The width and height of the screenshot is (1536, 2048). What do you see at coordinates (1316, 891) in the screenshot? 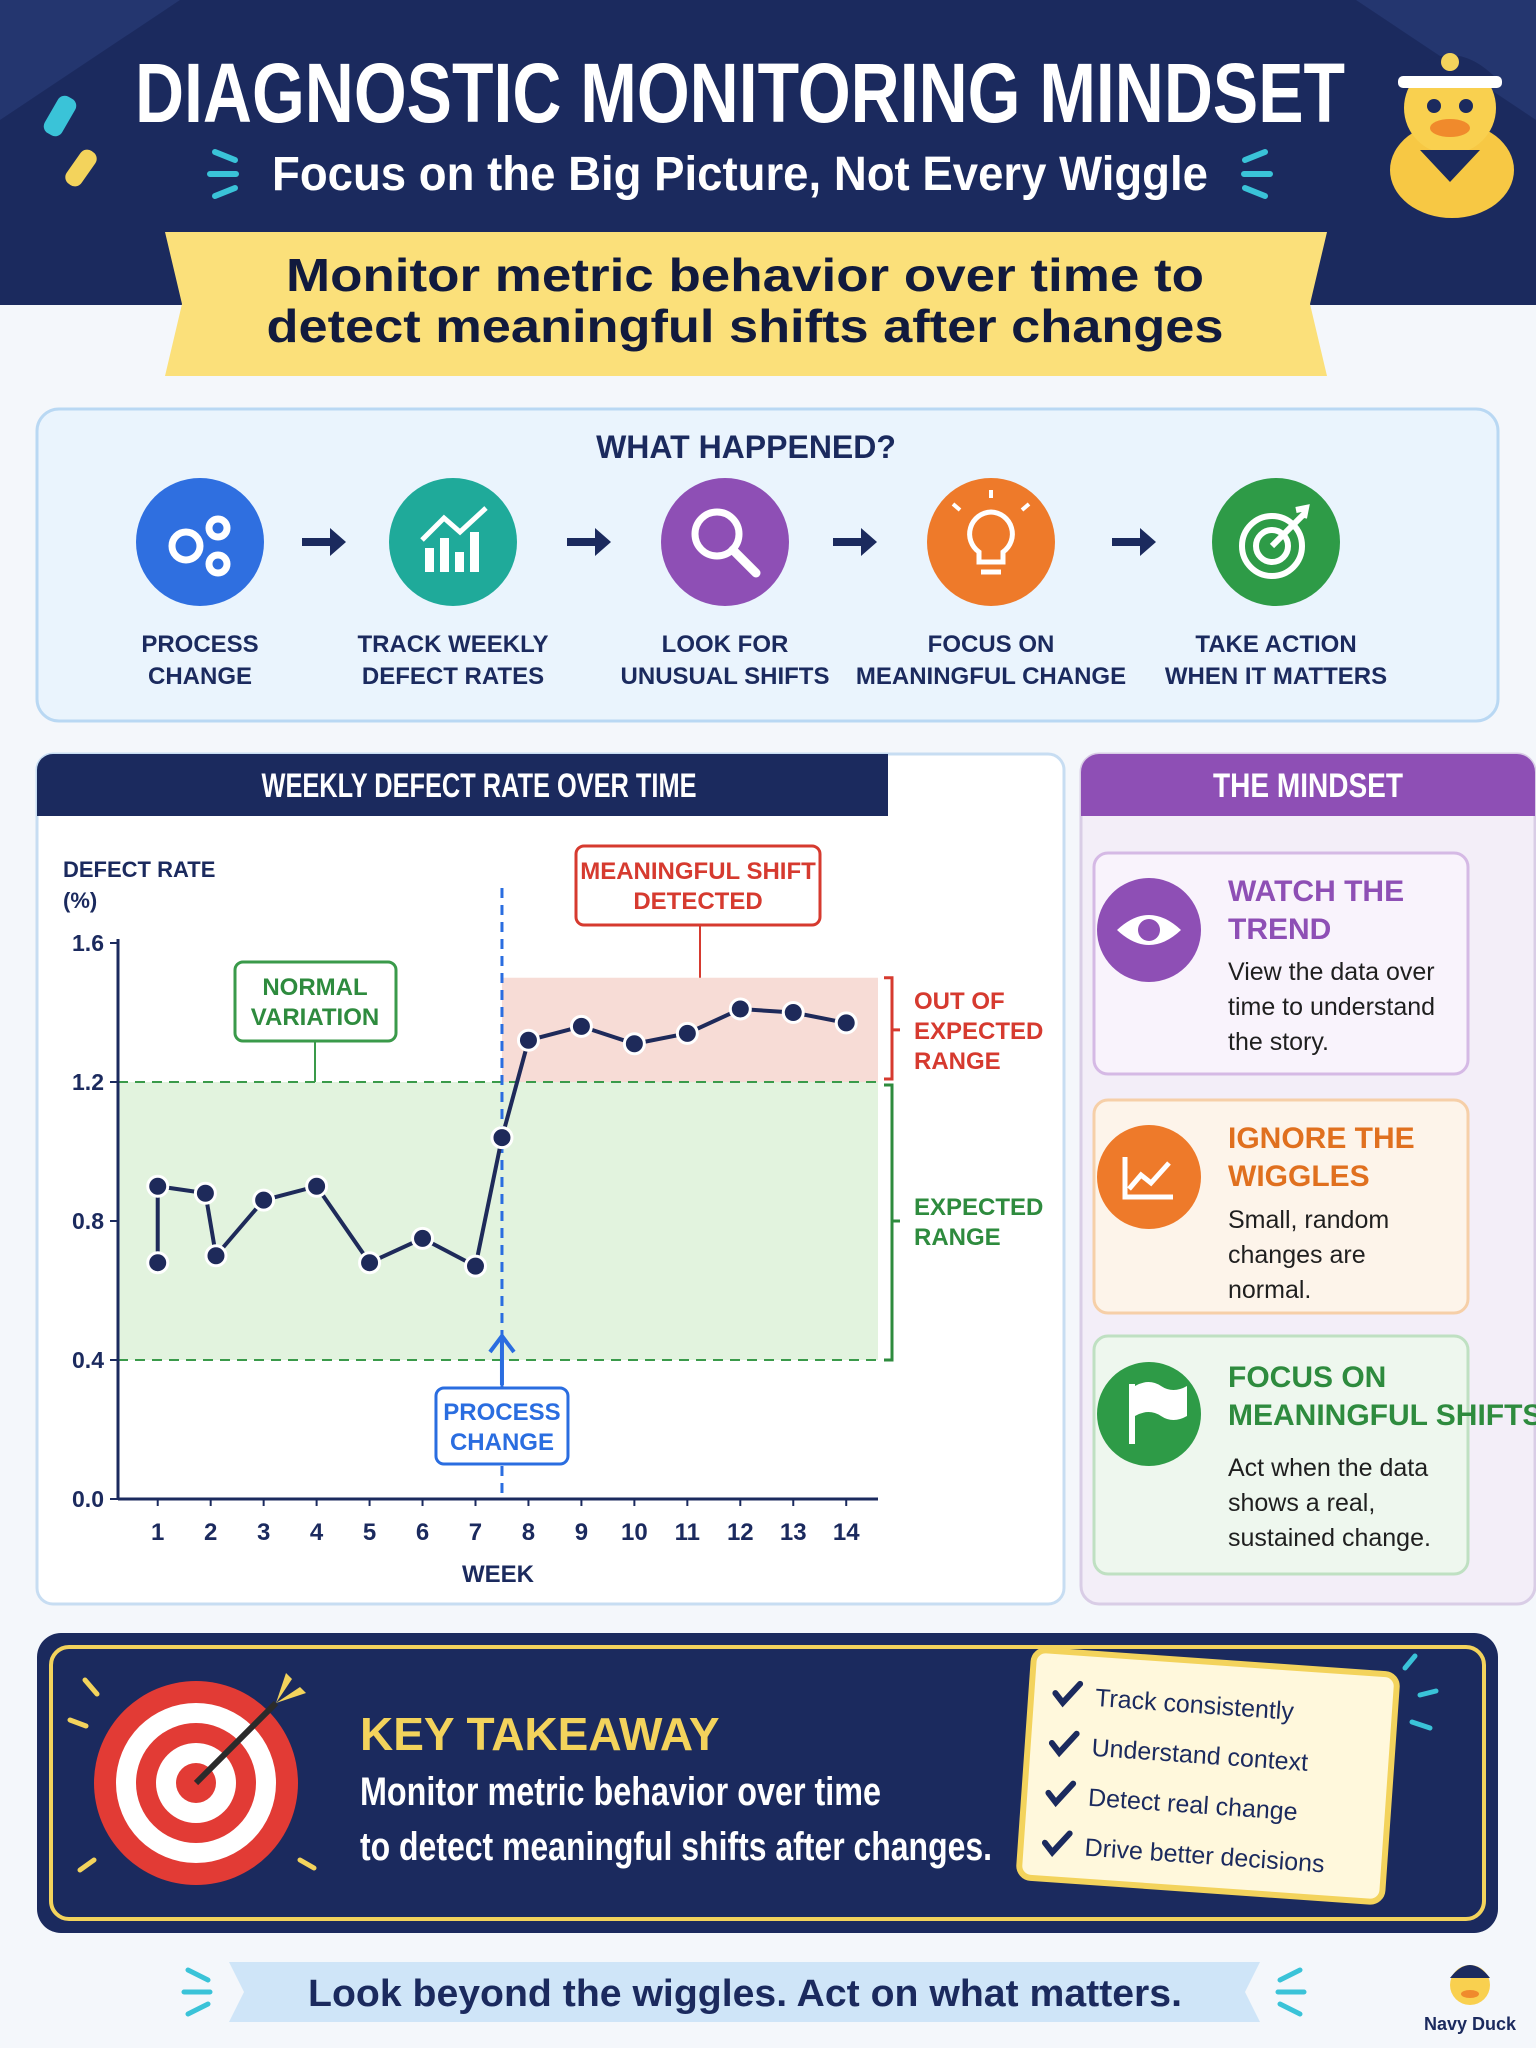
I see `card-title: WATCH THE` at bounding box center [1316, 891].